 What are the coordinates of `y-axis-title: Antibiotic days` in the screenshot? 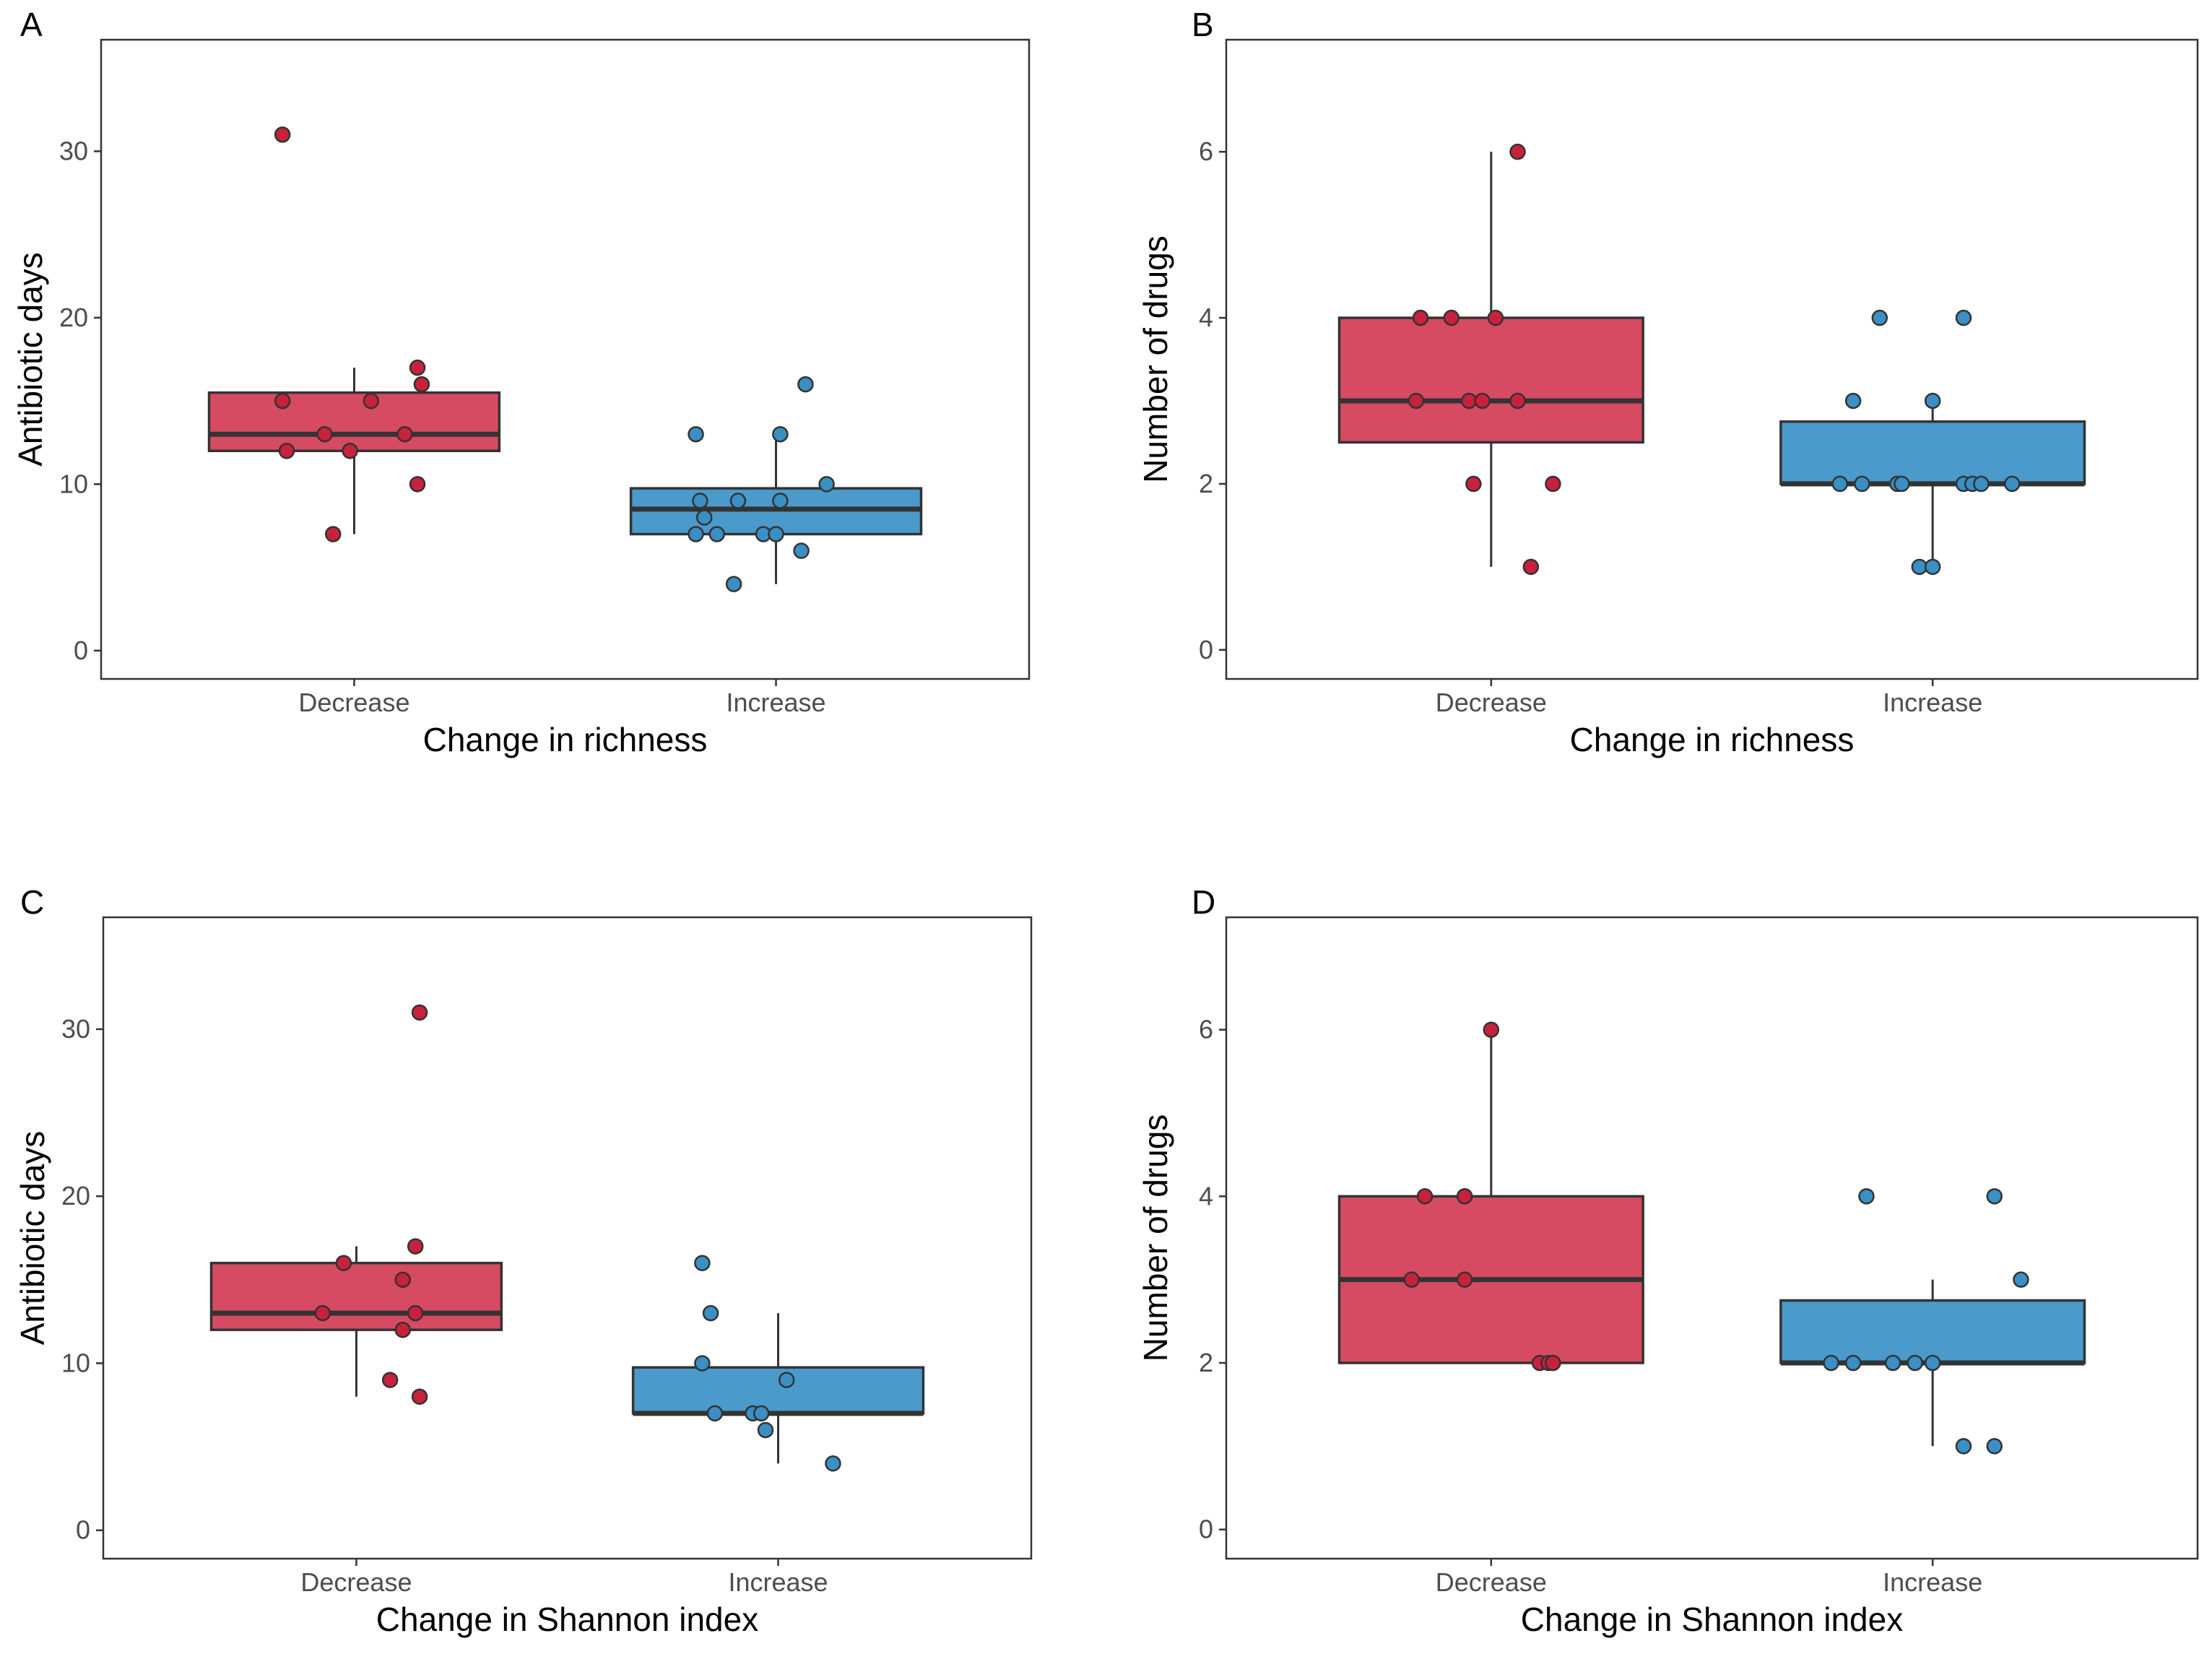 It's located at (31, 360).